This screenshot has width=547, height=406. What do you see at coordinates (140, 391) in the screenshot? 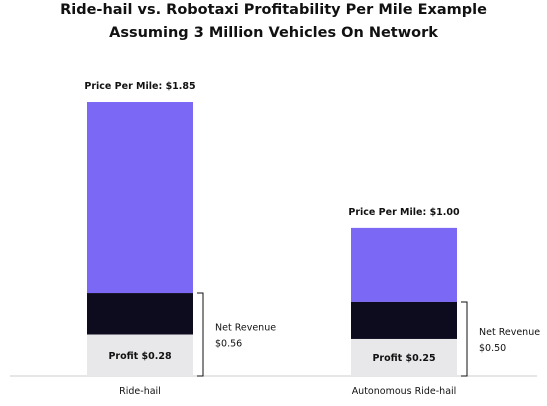
I see `x-tick-label-ride-hail: Ride-hail` at bounding box center [140, 391].